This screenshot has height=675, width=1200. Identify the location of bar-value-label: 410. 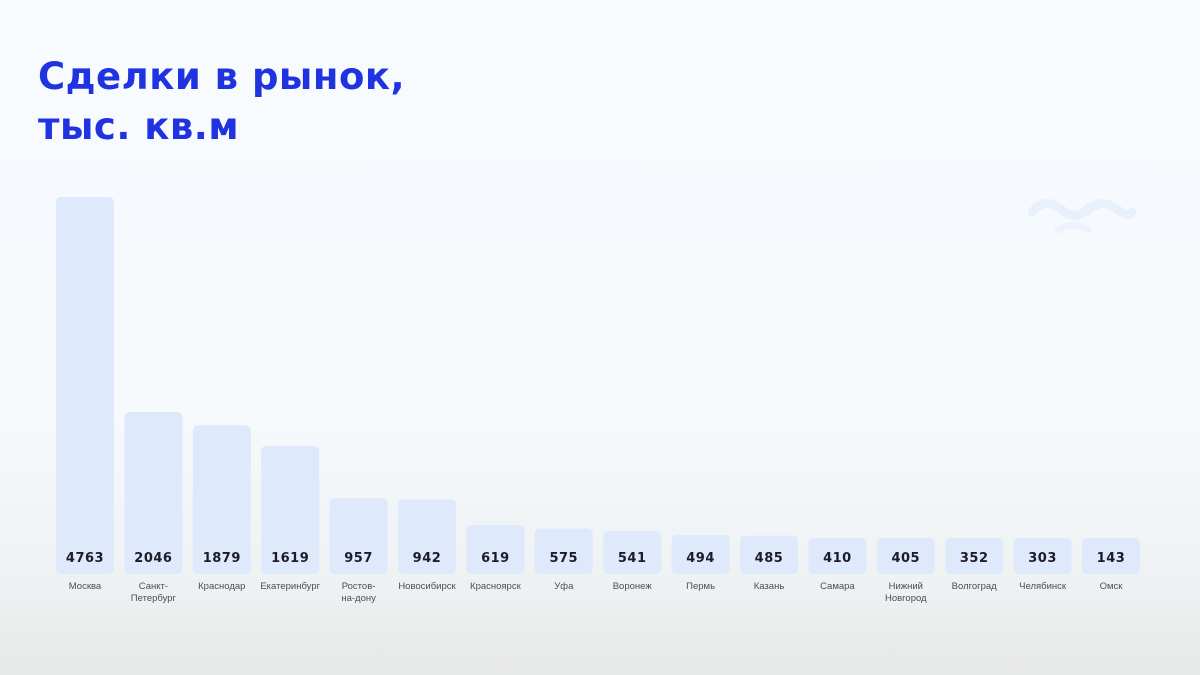
(837, 558).